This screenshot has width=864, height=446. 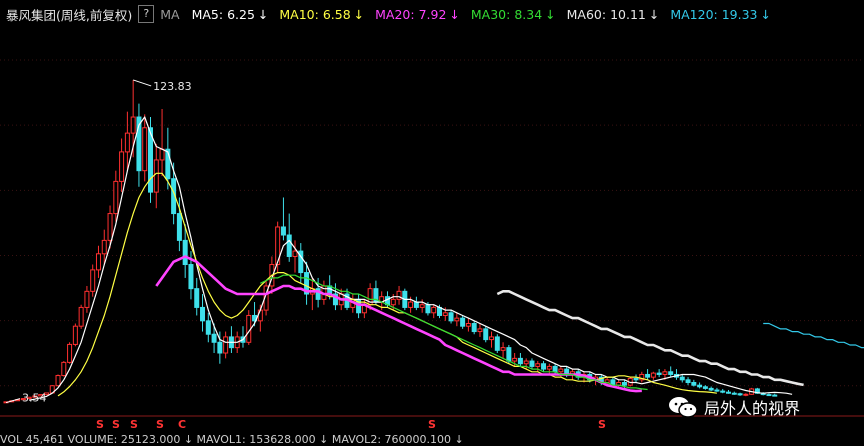 I want to click on watermark-text: 局外人的视界, so click(x=752, y=408).